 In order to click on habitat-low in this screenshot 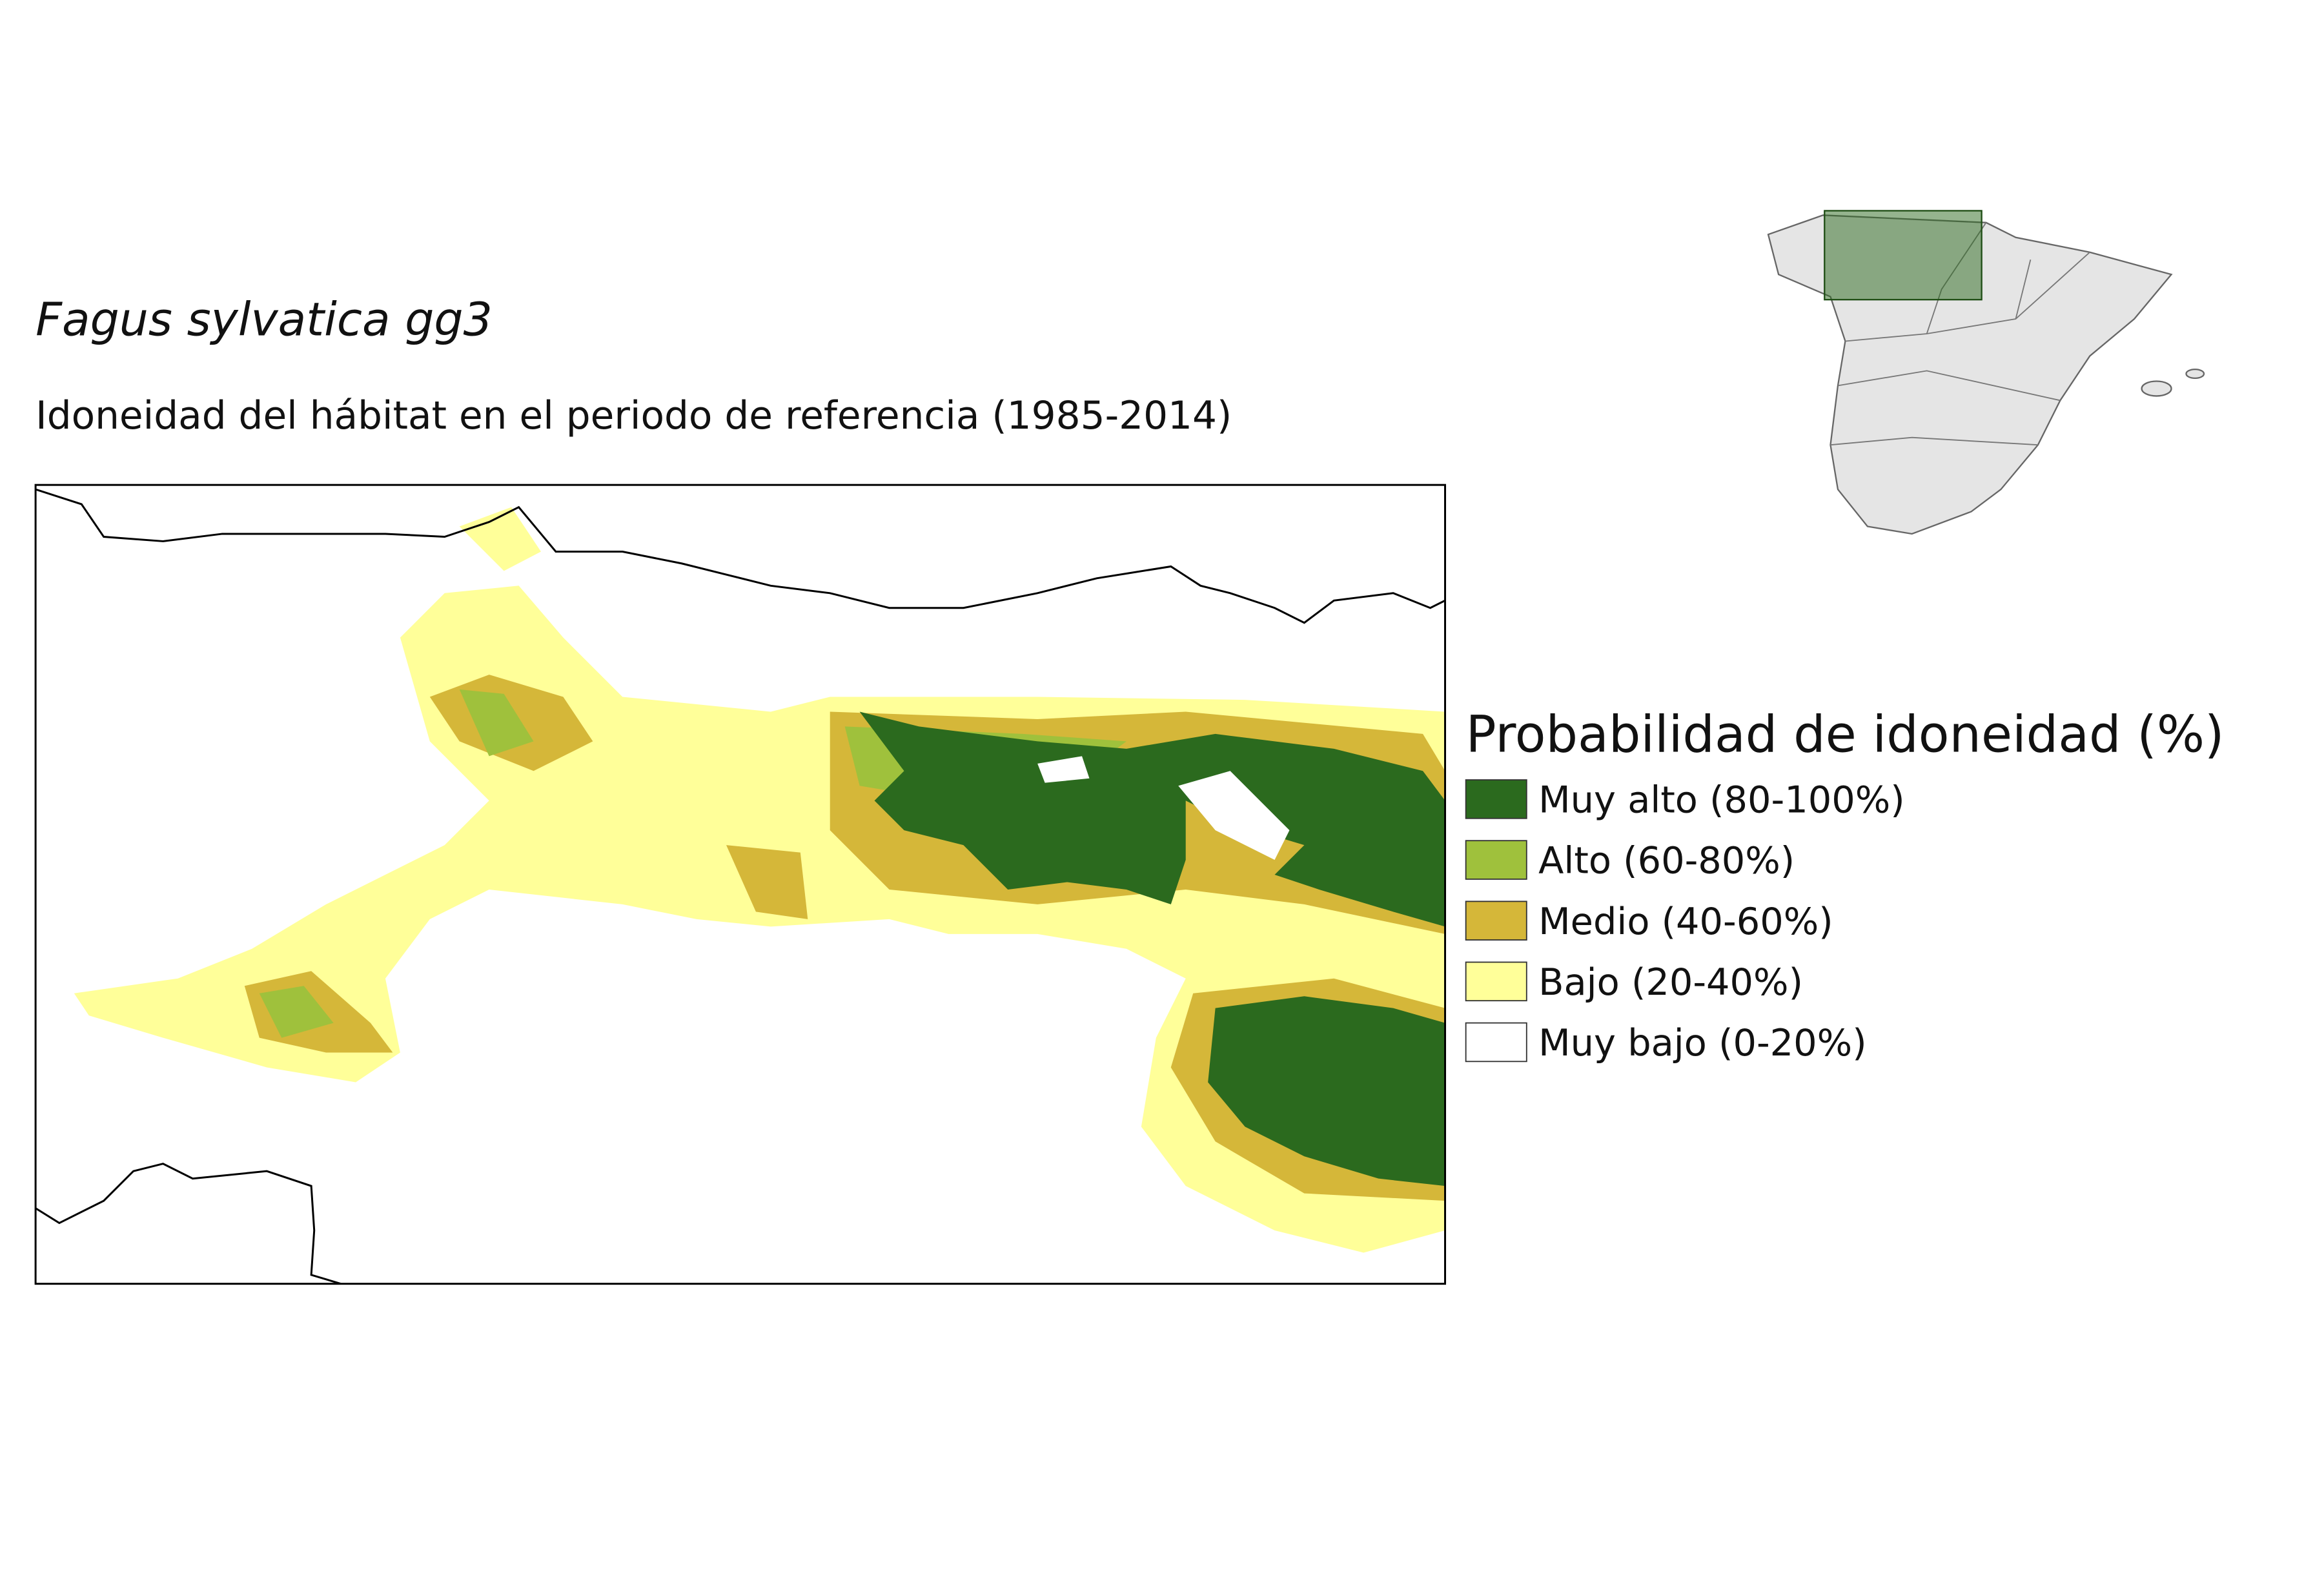, I will do `click(500, 539)`.